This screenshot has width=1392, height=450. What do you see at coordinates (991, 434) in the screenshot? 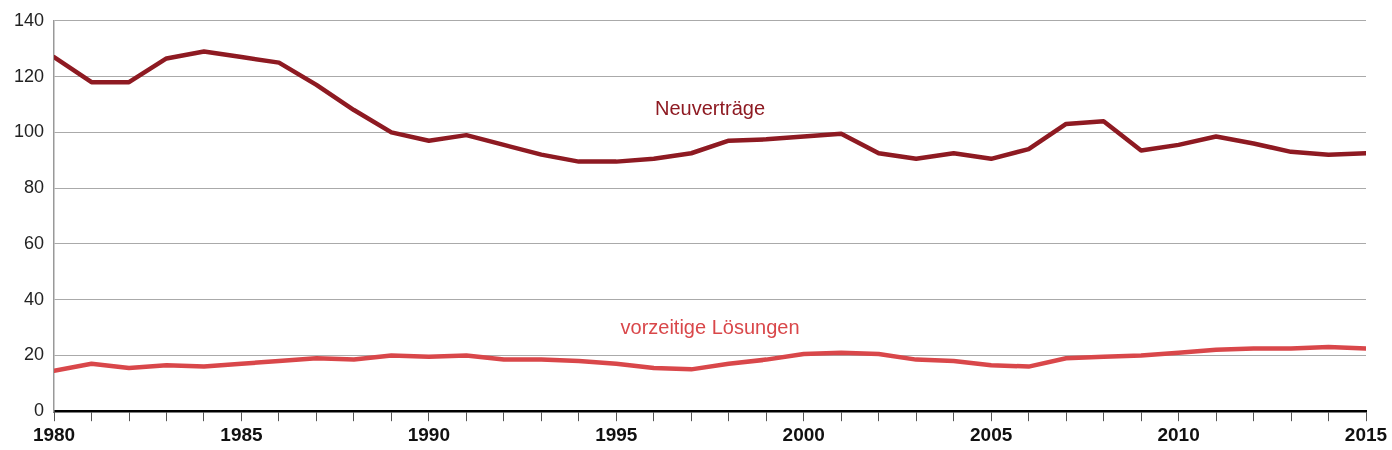
I see `x-tick-label: 2005` at bounding box center [991, 434].